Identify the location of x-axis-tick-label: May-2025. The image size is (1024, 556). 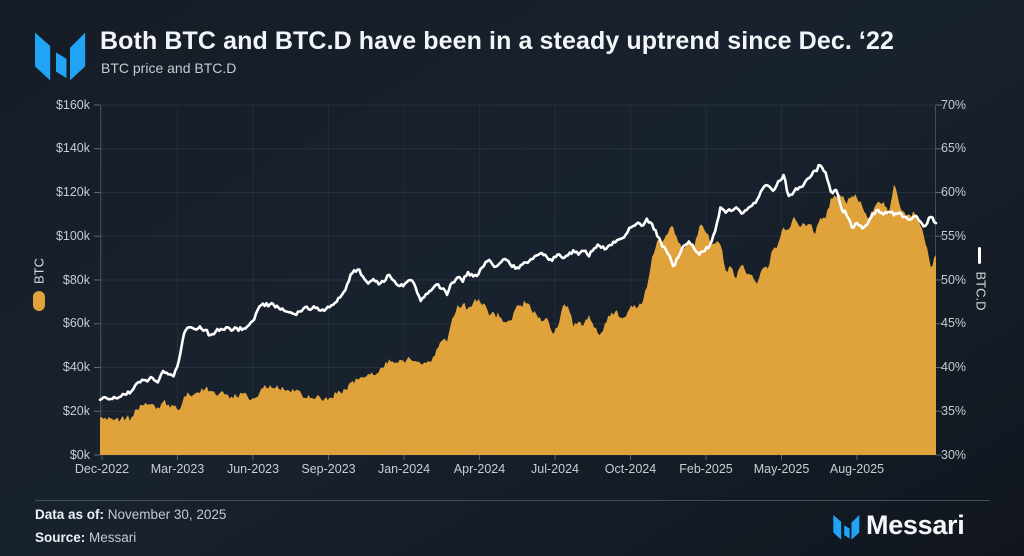
(781, 469).